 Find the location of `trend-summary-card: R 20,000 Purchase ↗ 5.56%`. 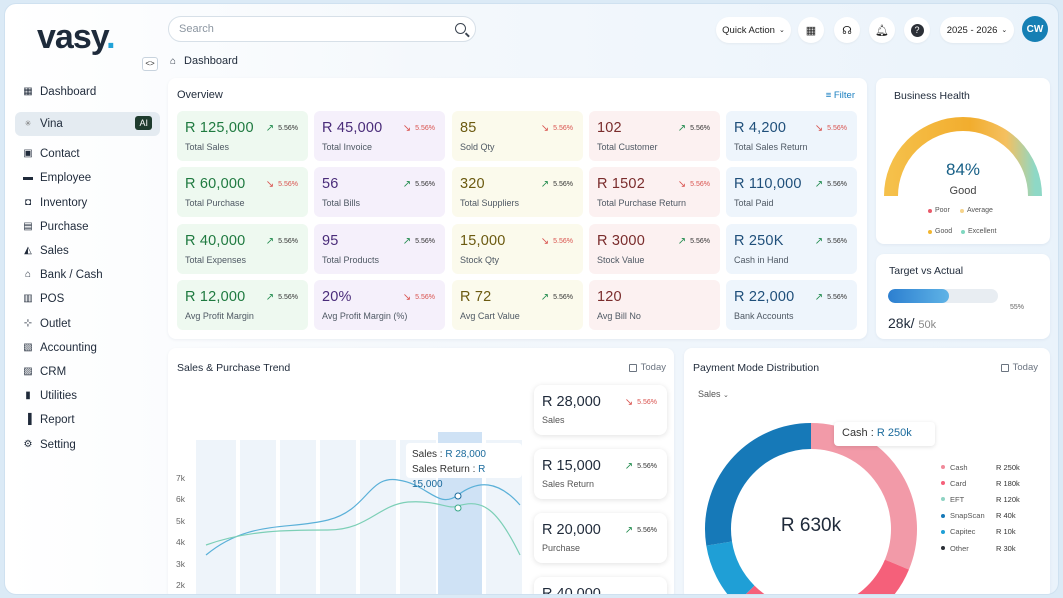

trend-summary-card: R 20,000 Purchase ↗ 5.56% is located at coordinates (600, 538).